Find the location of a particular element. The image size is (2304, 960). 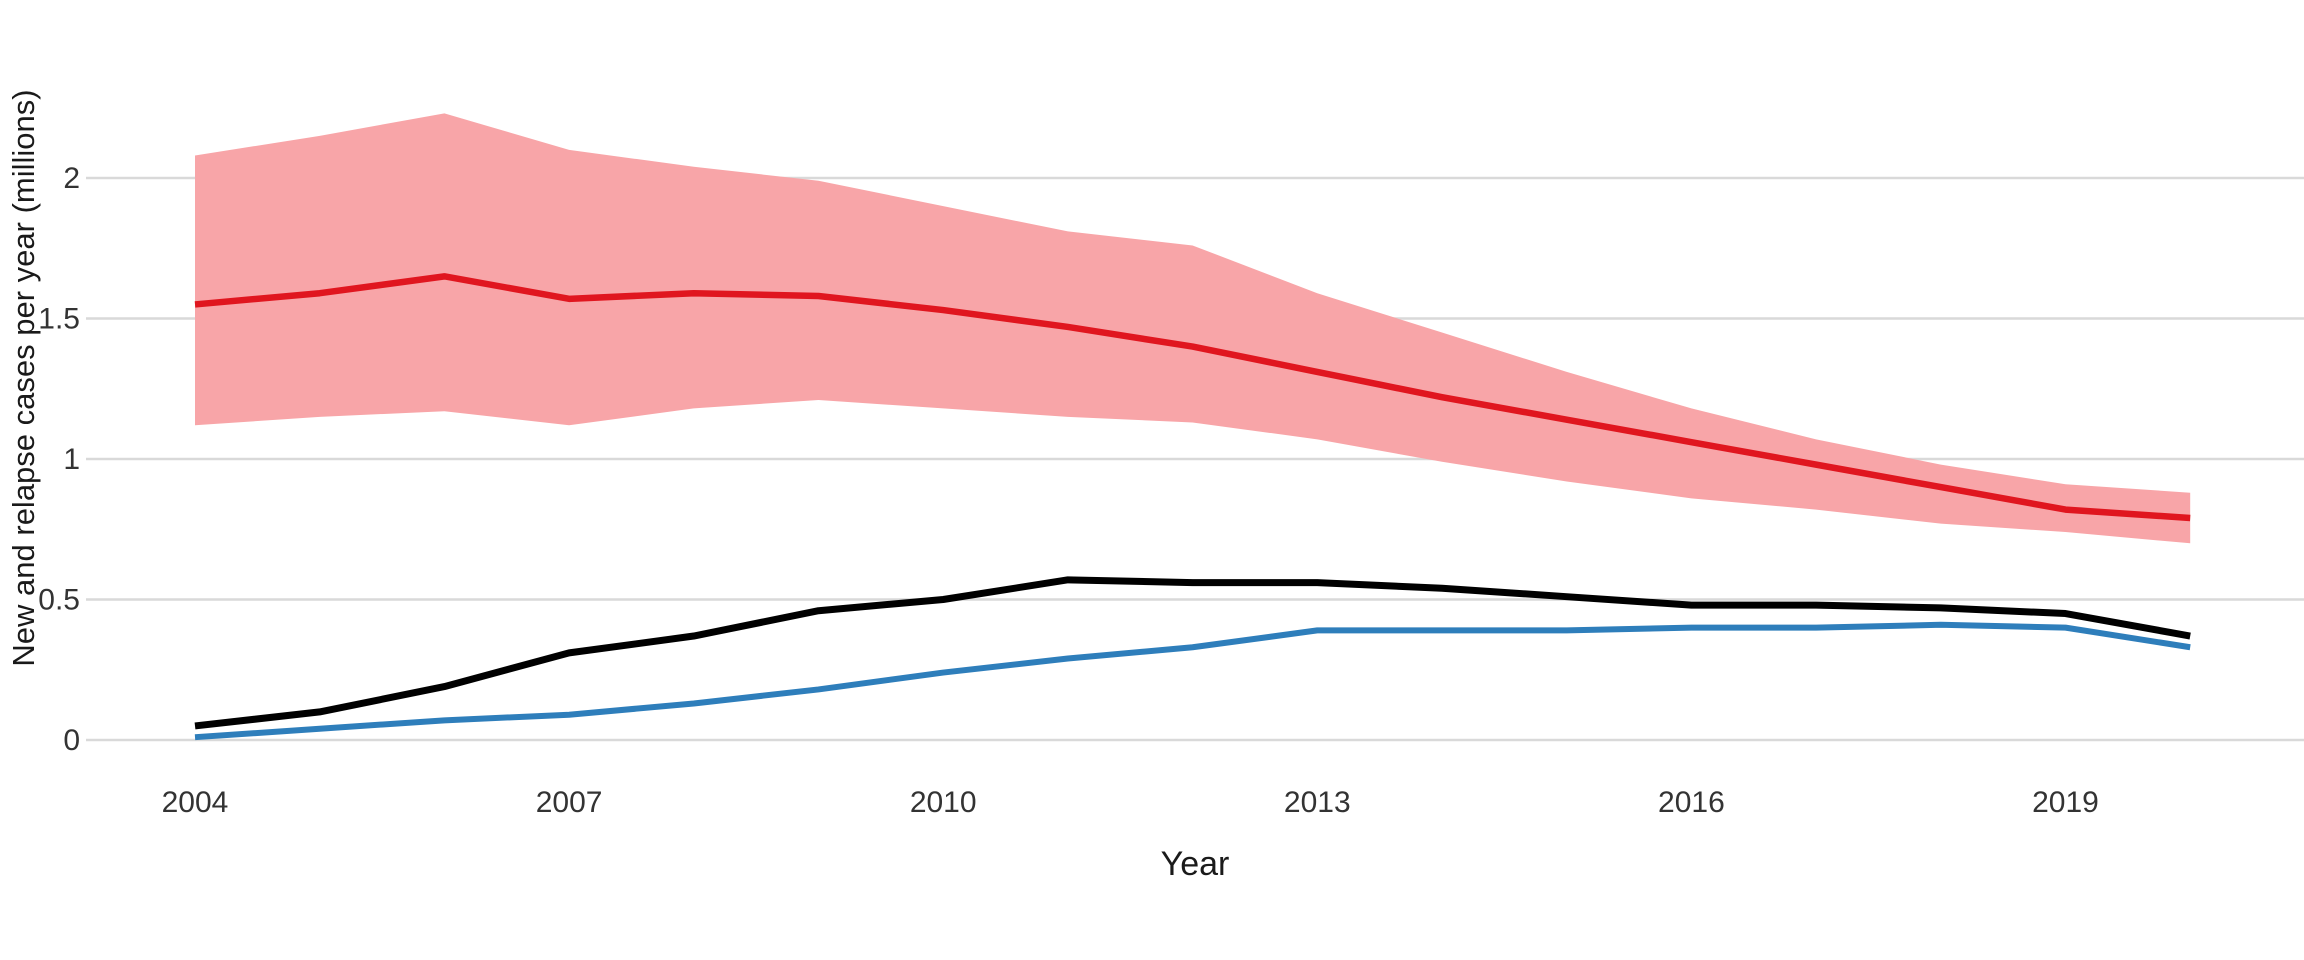

x-tick-label: 2019 is located at coordinates (2065, 802).